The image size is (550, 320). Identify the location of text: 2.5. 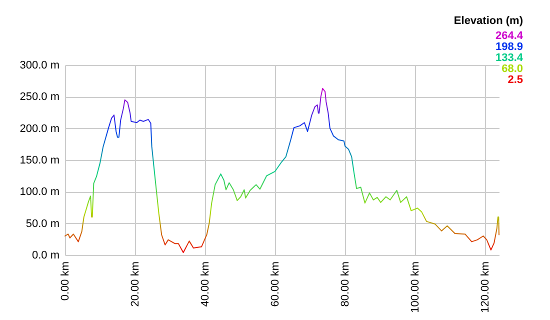
(515, 80).